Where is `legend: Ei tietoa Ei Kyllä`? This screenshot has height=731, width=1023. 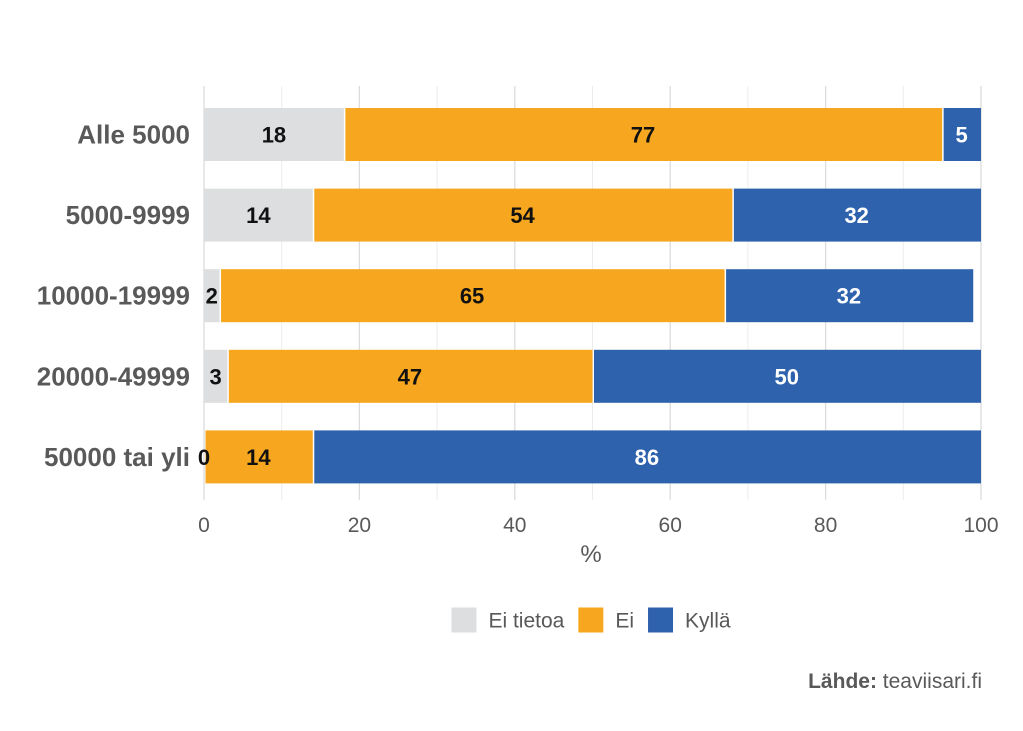 legend: Ei tietoa Ei Kyllä is located at coordinates (591, 620).